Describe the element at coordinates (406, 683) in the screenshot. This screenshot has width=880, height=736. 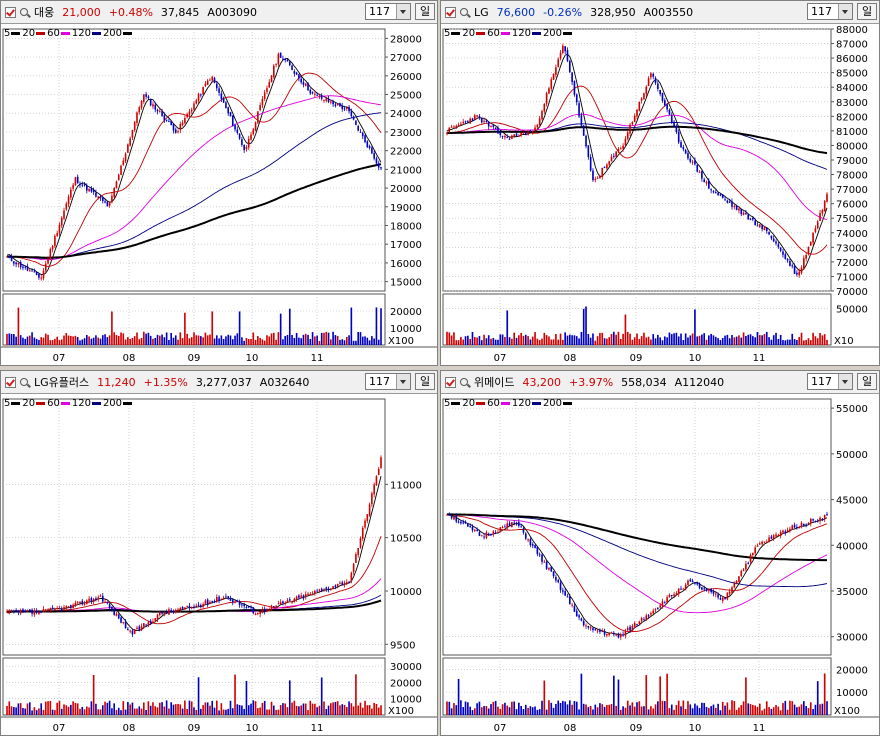
I see `volume-tick-label: 20000` at that location.